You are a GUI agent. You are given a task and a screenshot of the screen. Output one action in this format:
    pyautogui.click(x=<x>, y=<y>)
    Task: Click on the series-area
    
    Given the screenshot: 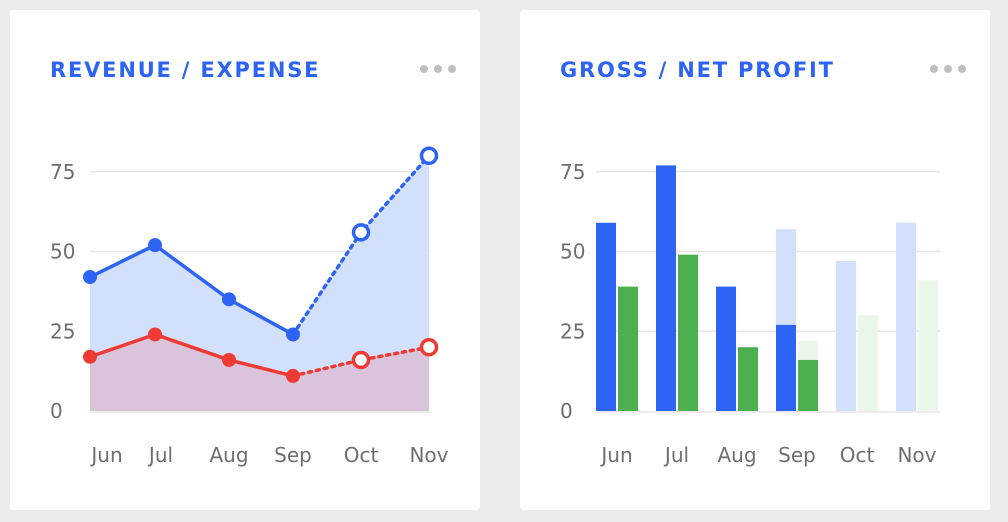 What is the action you would take?
    pyautogui.click(x=259, y=372)
    